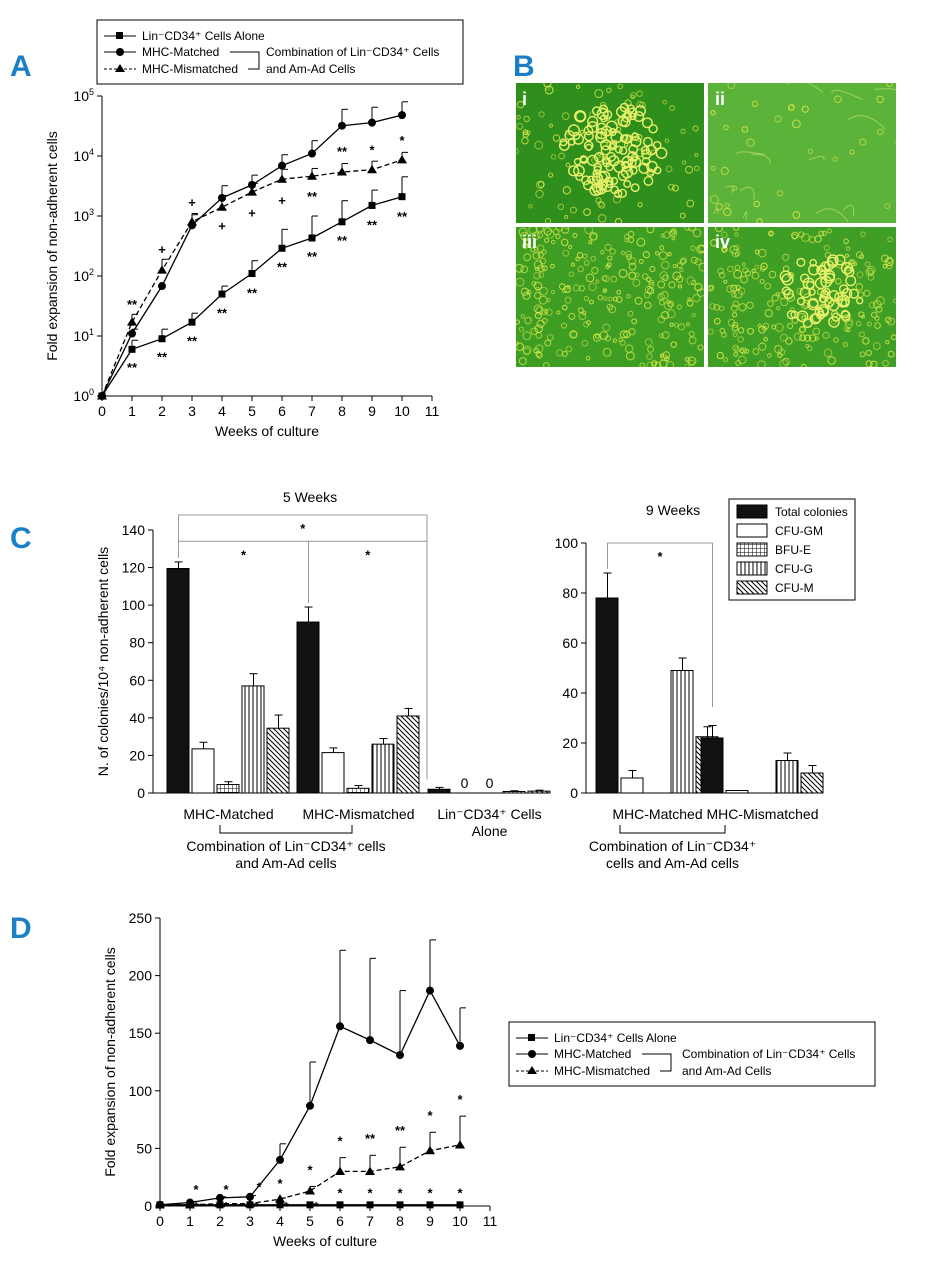 Image resolution: width=933 pixels, height=1280 pixels. Describe the element at coordinates (203, 36) in the screenshot. I see `legend-label-alone: Lin⁻CD34⁺ Cells Alone` at that location.